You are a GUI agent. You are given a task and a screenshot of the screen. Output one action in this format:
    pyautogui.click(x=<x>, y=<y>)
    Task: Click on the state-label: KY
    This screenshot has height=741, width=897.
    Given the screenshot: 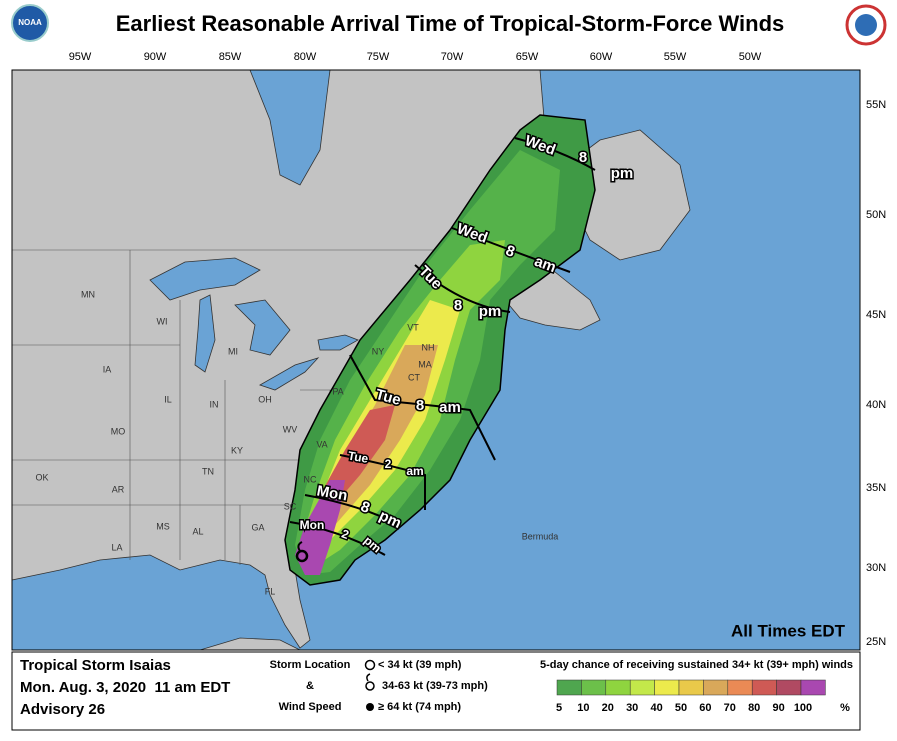 What is the action you would take?
    pyautogui.click(x=237, y=450)
    